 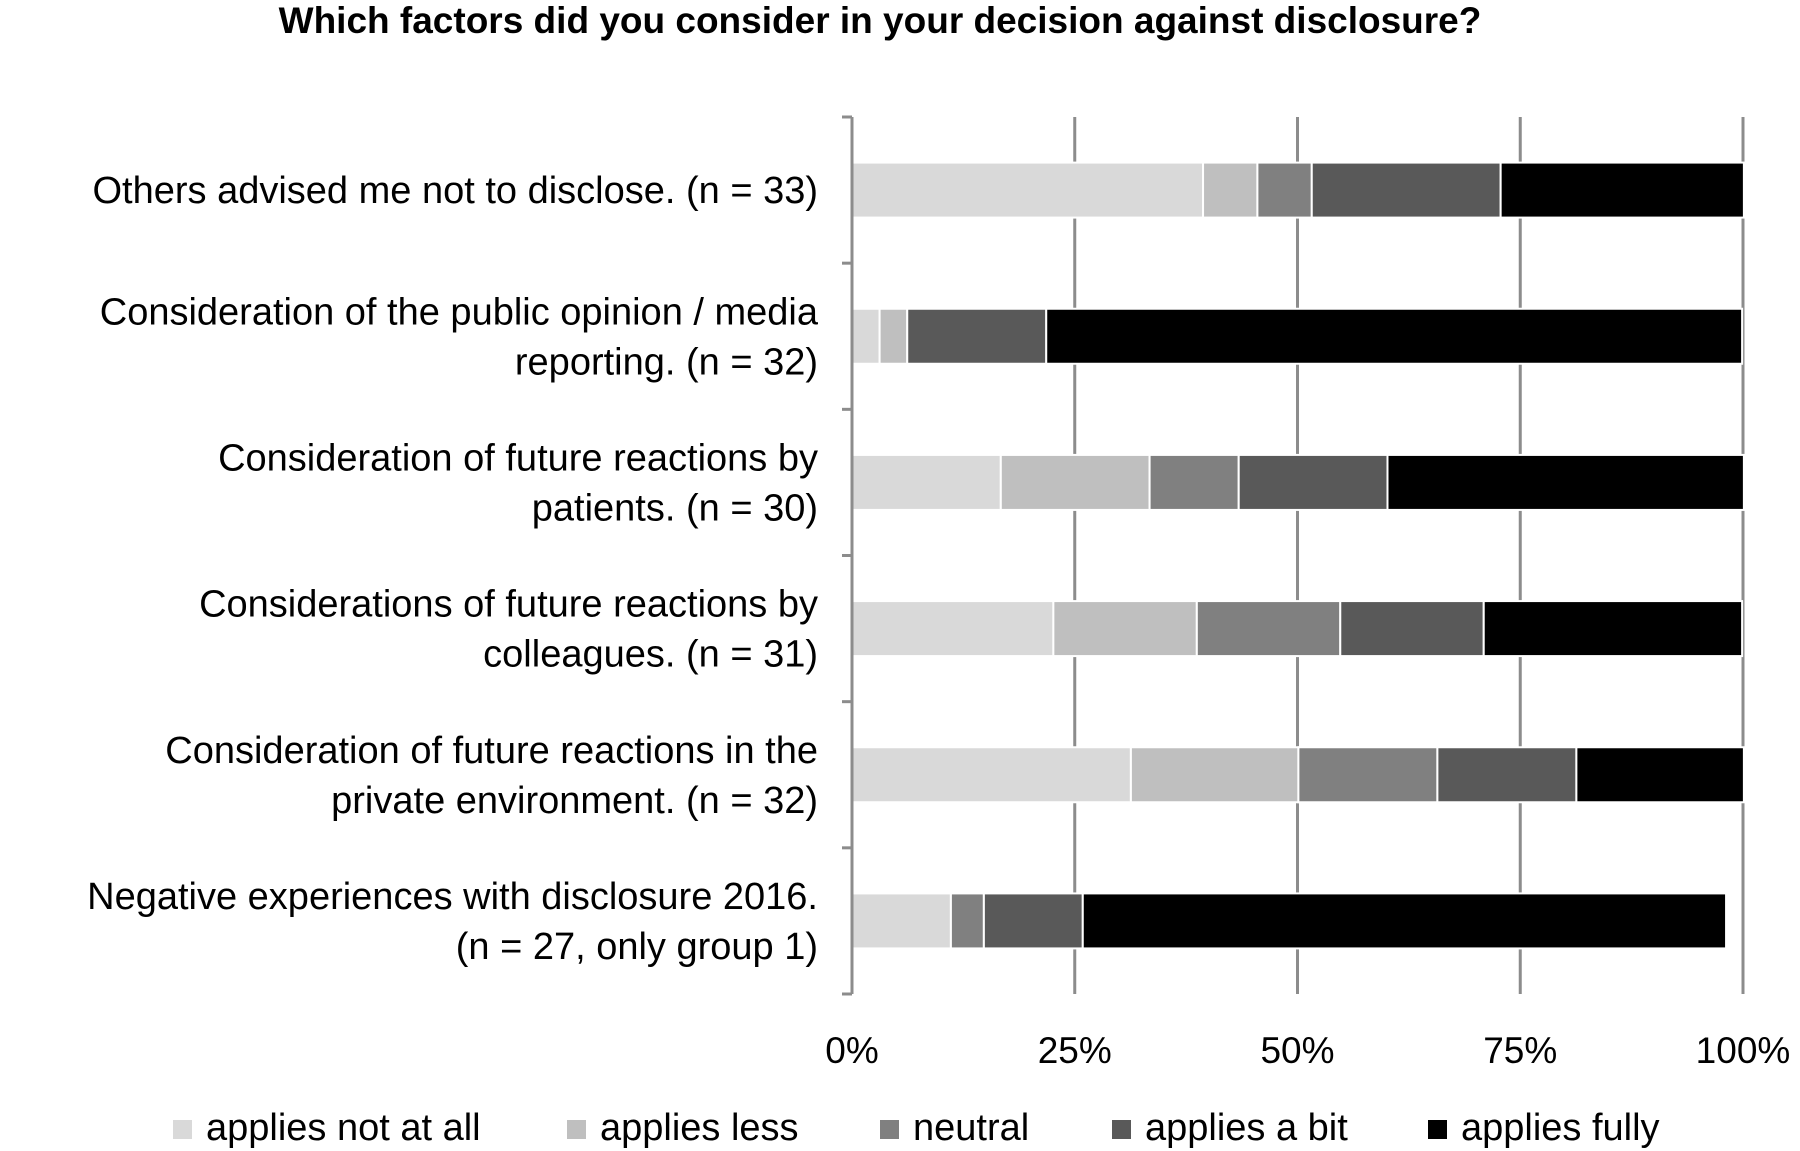 I want to click on x-tick-label: 50%, so click(x=1297, y=1050).